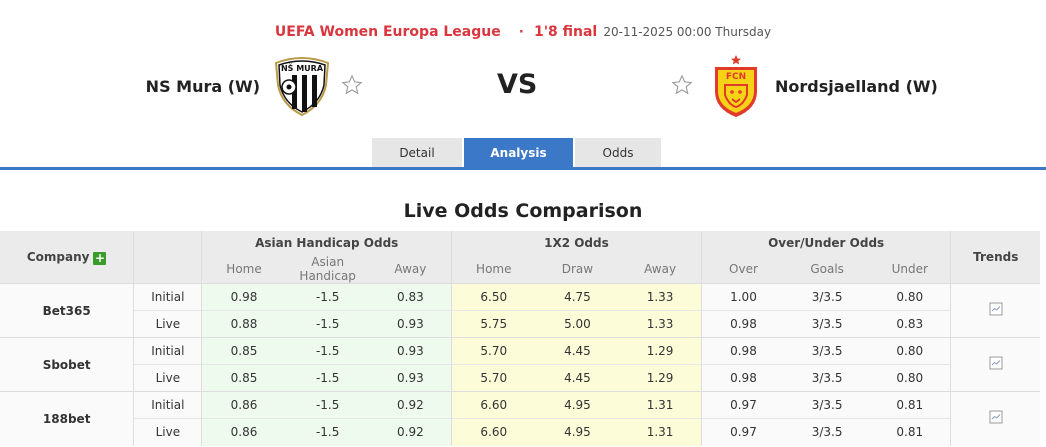 This screenshot has height=447, width=1046. What do you see at coordinates (577, 378) in the screenshot?
I see `x12-draw-odds: 4.45` at bounding box center [577, 378].